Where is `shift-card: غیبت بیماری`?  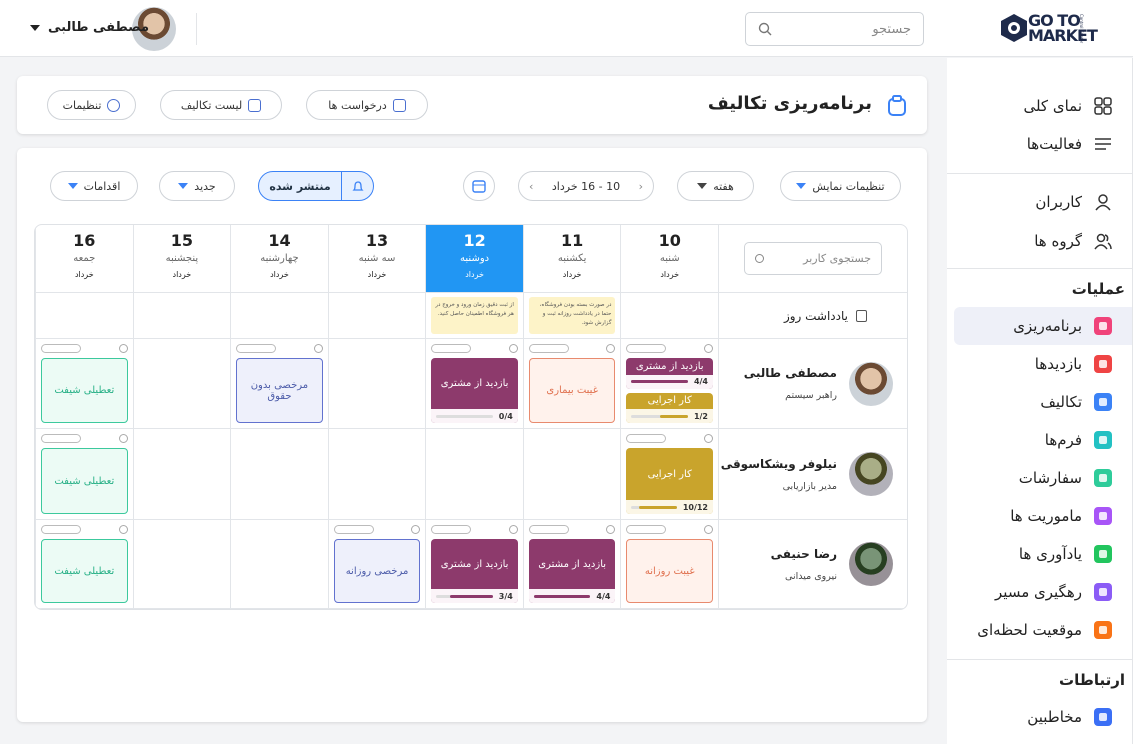 shift-card: غیبت بیماری is located at coordinates (572, 390).